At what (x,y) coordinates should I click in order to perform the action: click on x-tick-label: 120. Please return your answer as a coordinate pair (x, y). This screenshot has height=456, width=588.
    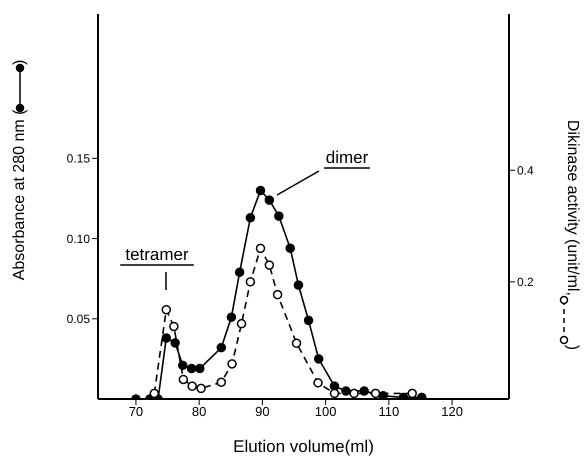
    Looking at the image, I should click on (452, 412).